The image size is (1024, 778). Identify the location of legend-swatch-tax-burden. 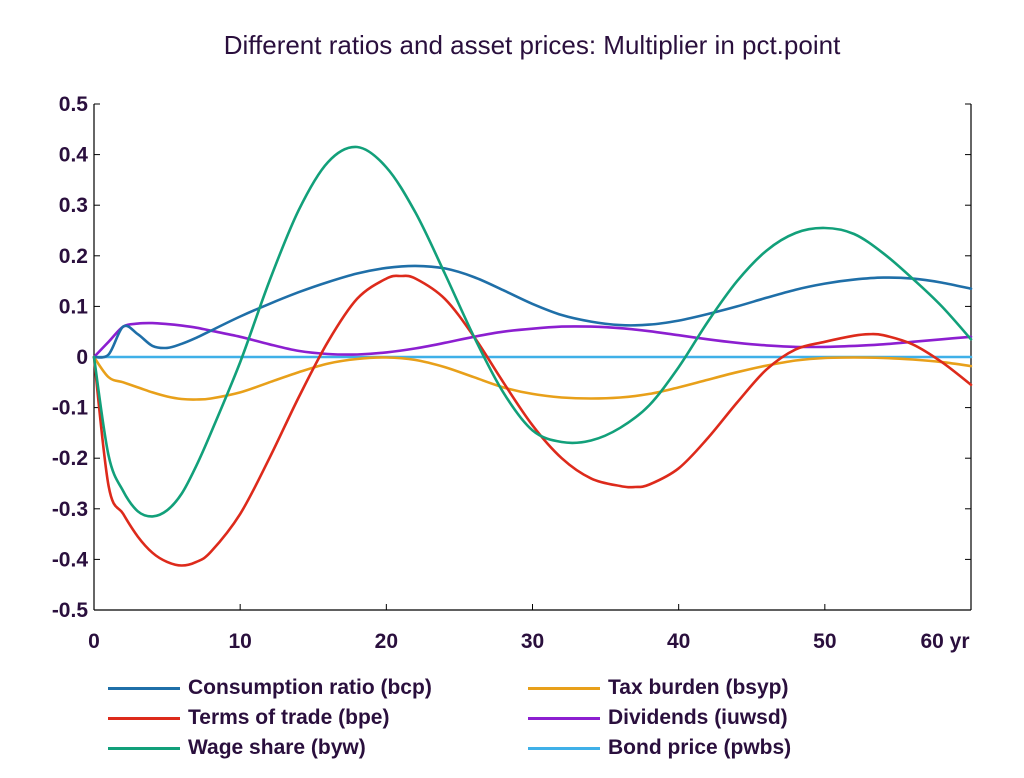
(564, 688).